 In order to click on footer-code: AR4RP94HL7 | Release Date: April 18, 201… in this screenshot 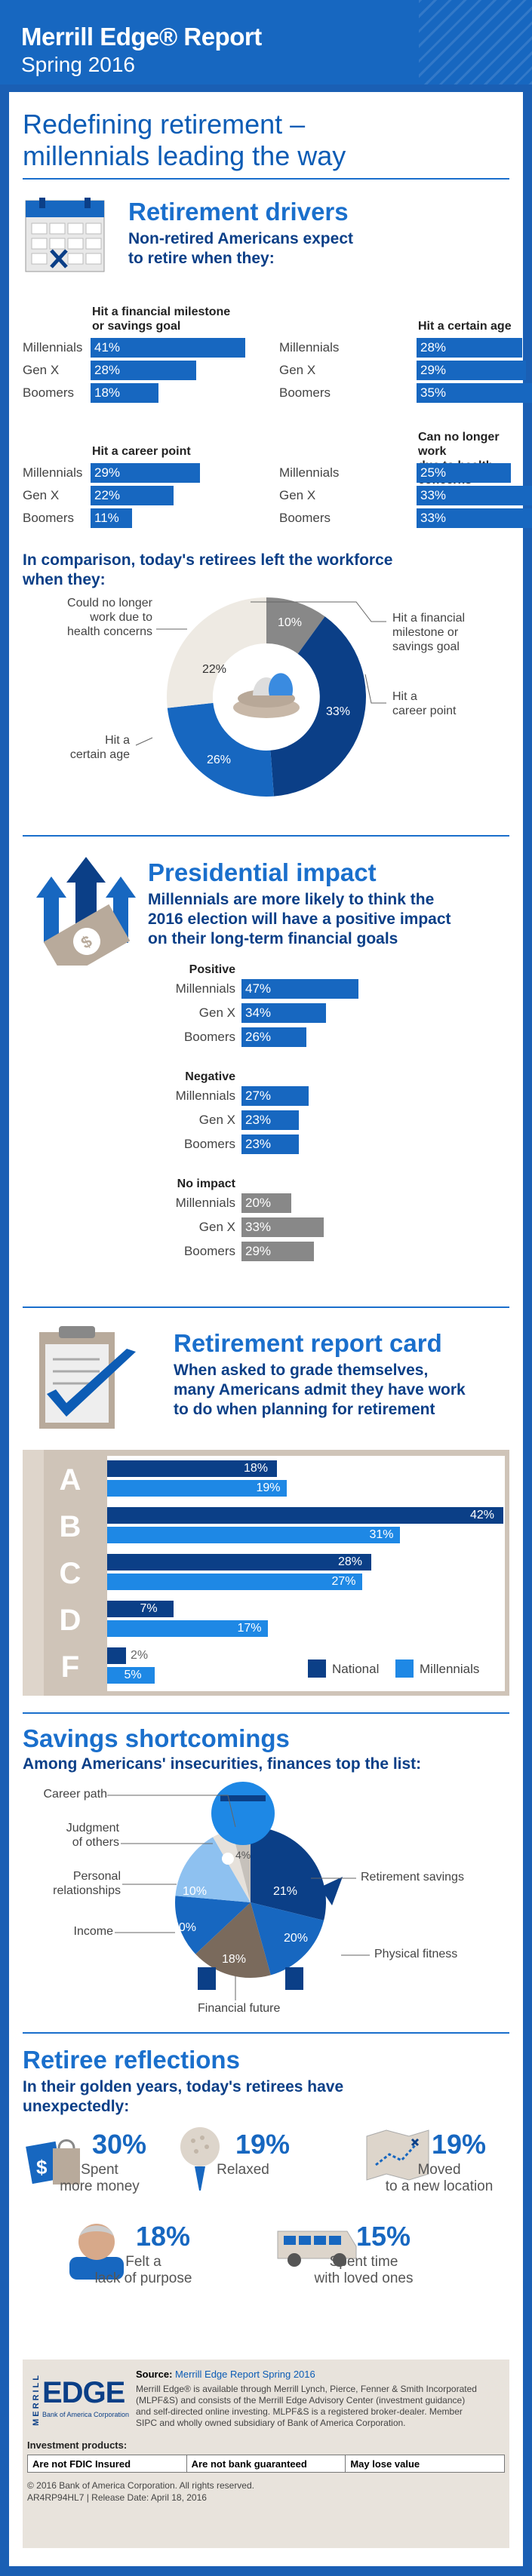, I will do `click(117, 2497)`.